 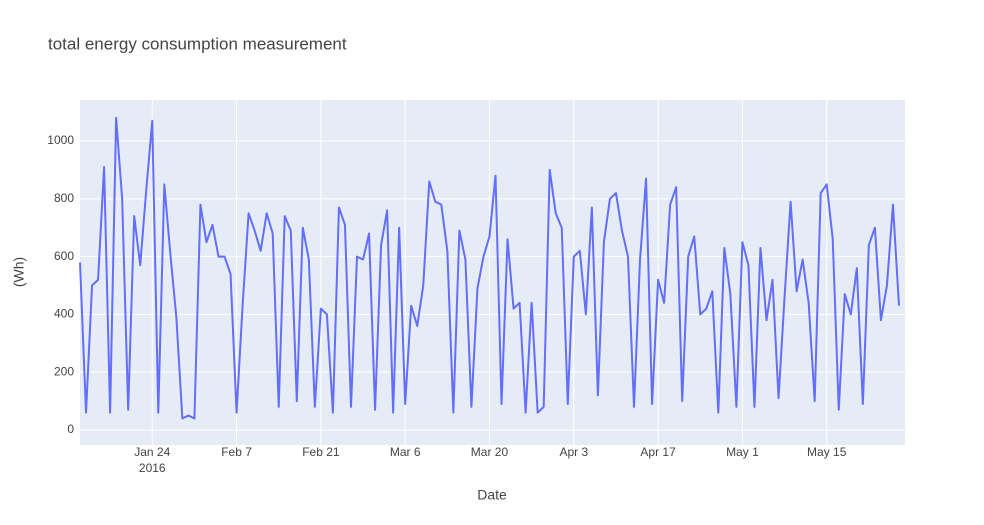 What do you see at coordinates (152, 452) in the screenshot?
I see `x-tick-label: Jan 24` at bounding box center [152, 452].